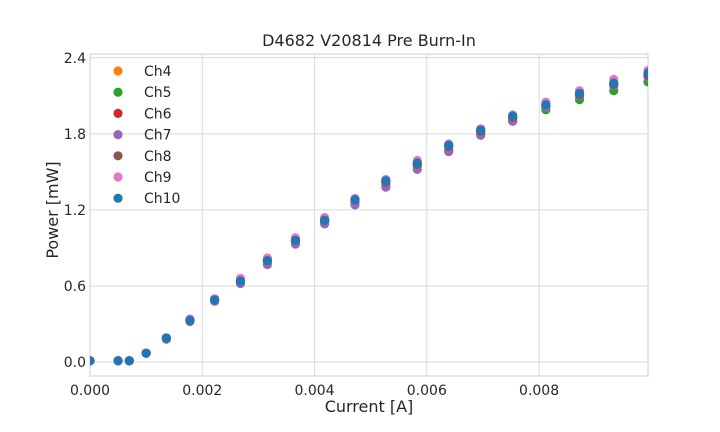 The width and height of the screenshot is (720, 432). What do you see at coordinates (158, 72) in the screenshot?
I see `legend-label: Ch4` at bounding box center [158, 72].